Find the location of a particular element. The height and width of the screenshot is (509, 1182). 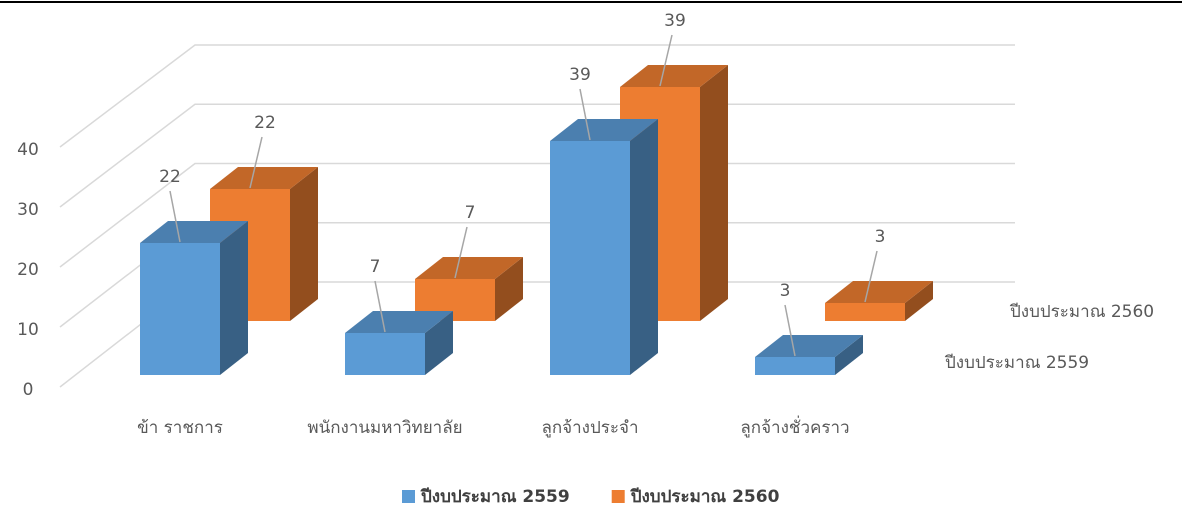

legend: ปีงบประมาณ 2559 ปีงบประมาณ 2560 is located at coordinates (591, 496).